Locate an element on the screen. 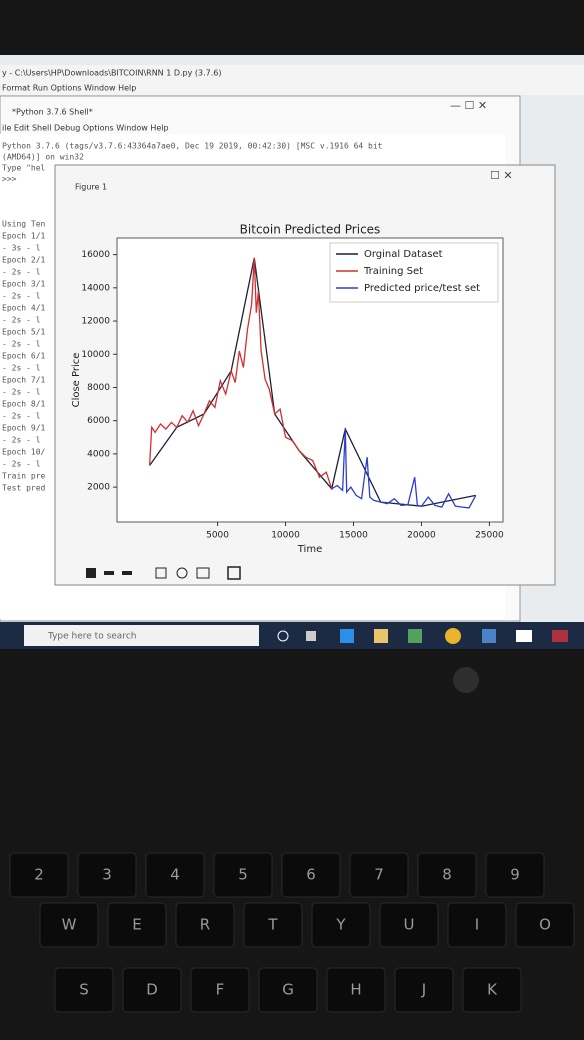 The height and width of the screenshot is (1040, 584). y-tick-label: 6000 is located at coordinates (98, 421).